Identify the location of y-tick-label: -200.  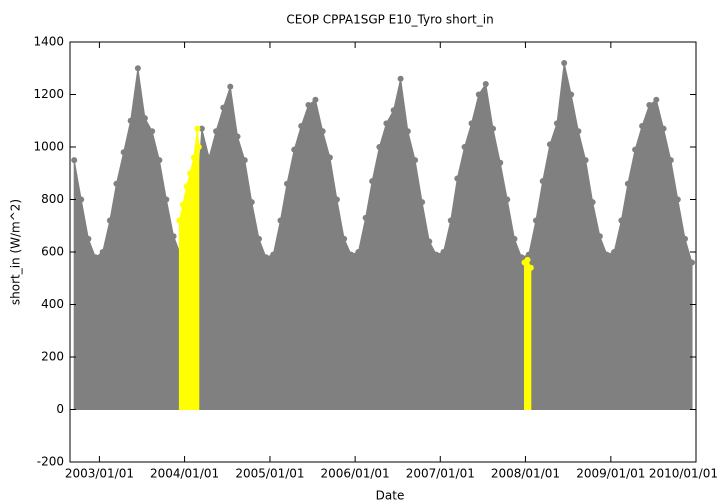
(50, 462).